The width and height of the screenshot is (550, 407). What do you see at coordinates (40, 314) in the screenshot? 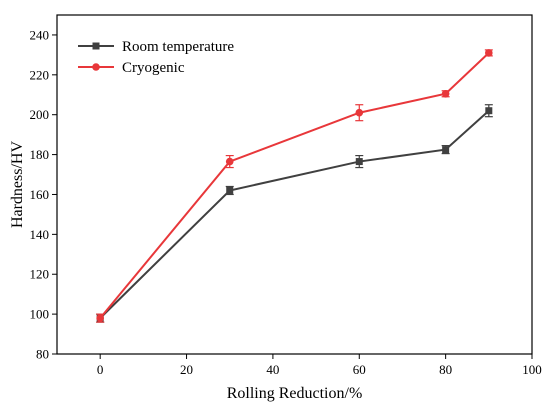
I see `y-tick-label: 100` at bounding box center [40, 314].